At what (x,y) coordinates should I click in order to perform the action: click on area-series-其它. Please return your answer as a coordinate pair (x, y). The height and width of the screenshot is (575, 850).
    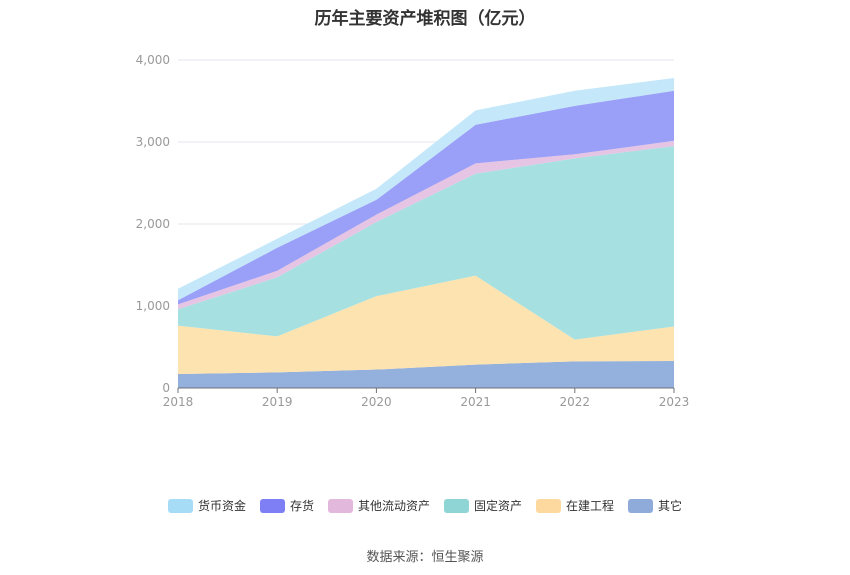
    Looking at the image, I should click on (426, 374).